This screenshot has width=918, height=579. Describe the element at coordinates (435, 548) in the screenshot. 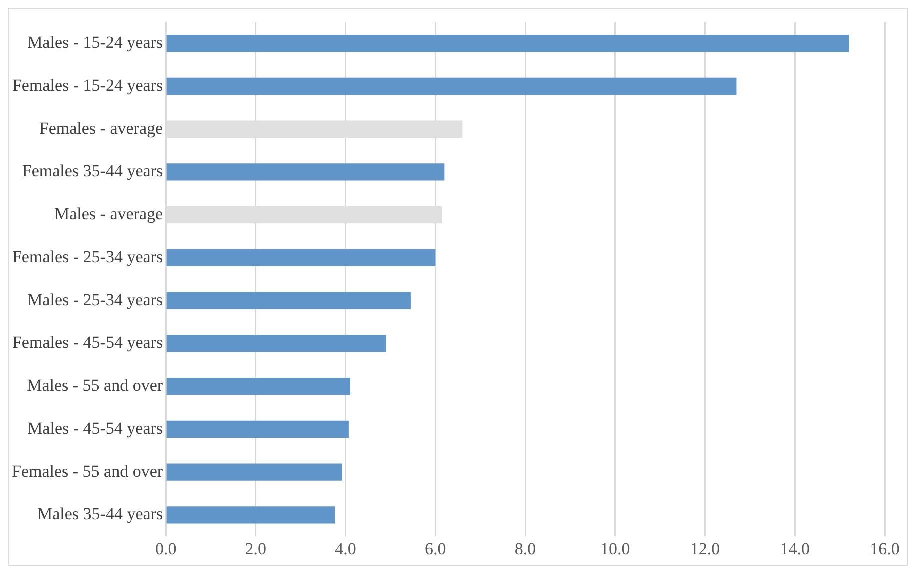

I see `x-tick-label: 6.0` at that location.